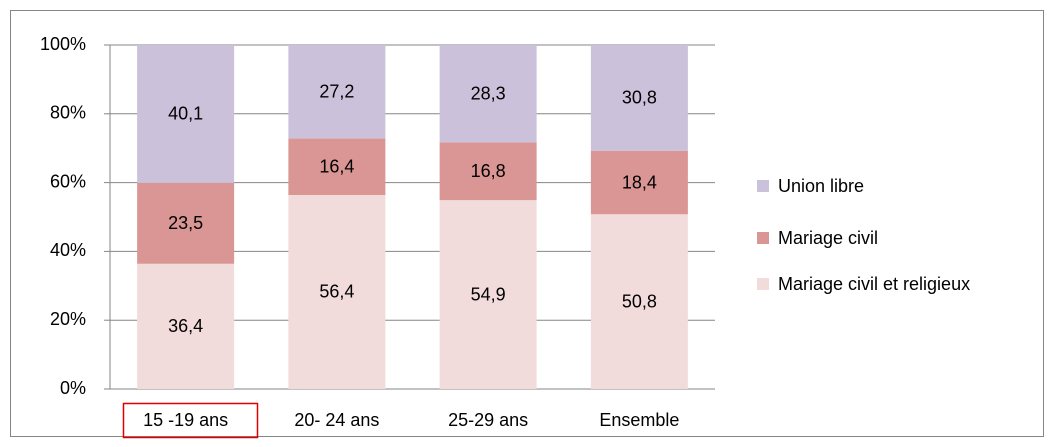  What do you see at coordinates (488, 420) in the screenshot?
I see `x-tick-label: 25-29 ans` at bounding box center [488, 420].